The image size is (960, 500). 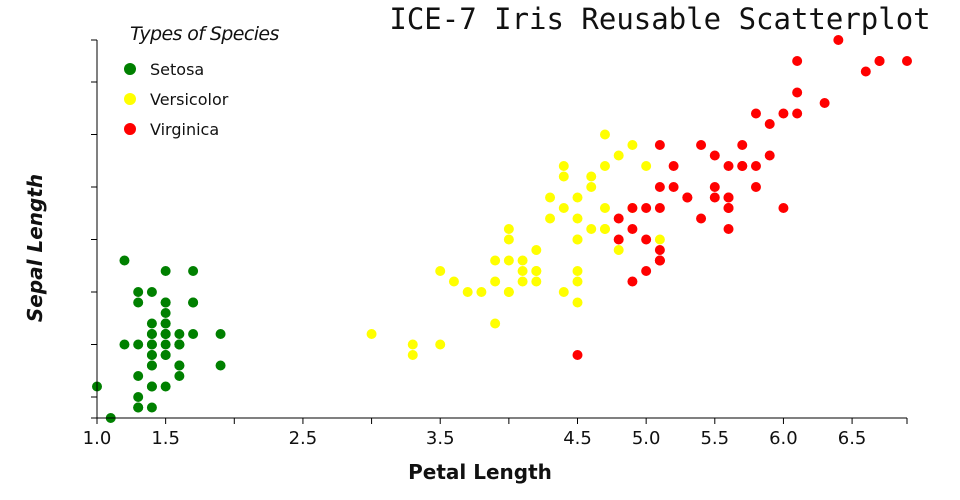 I want to click on legend-item-versicolor: Versicolor, so click(x=176, y=99).